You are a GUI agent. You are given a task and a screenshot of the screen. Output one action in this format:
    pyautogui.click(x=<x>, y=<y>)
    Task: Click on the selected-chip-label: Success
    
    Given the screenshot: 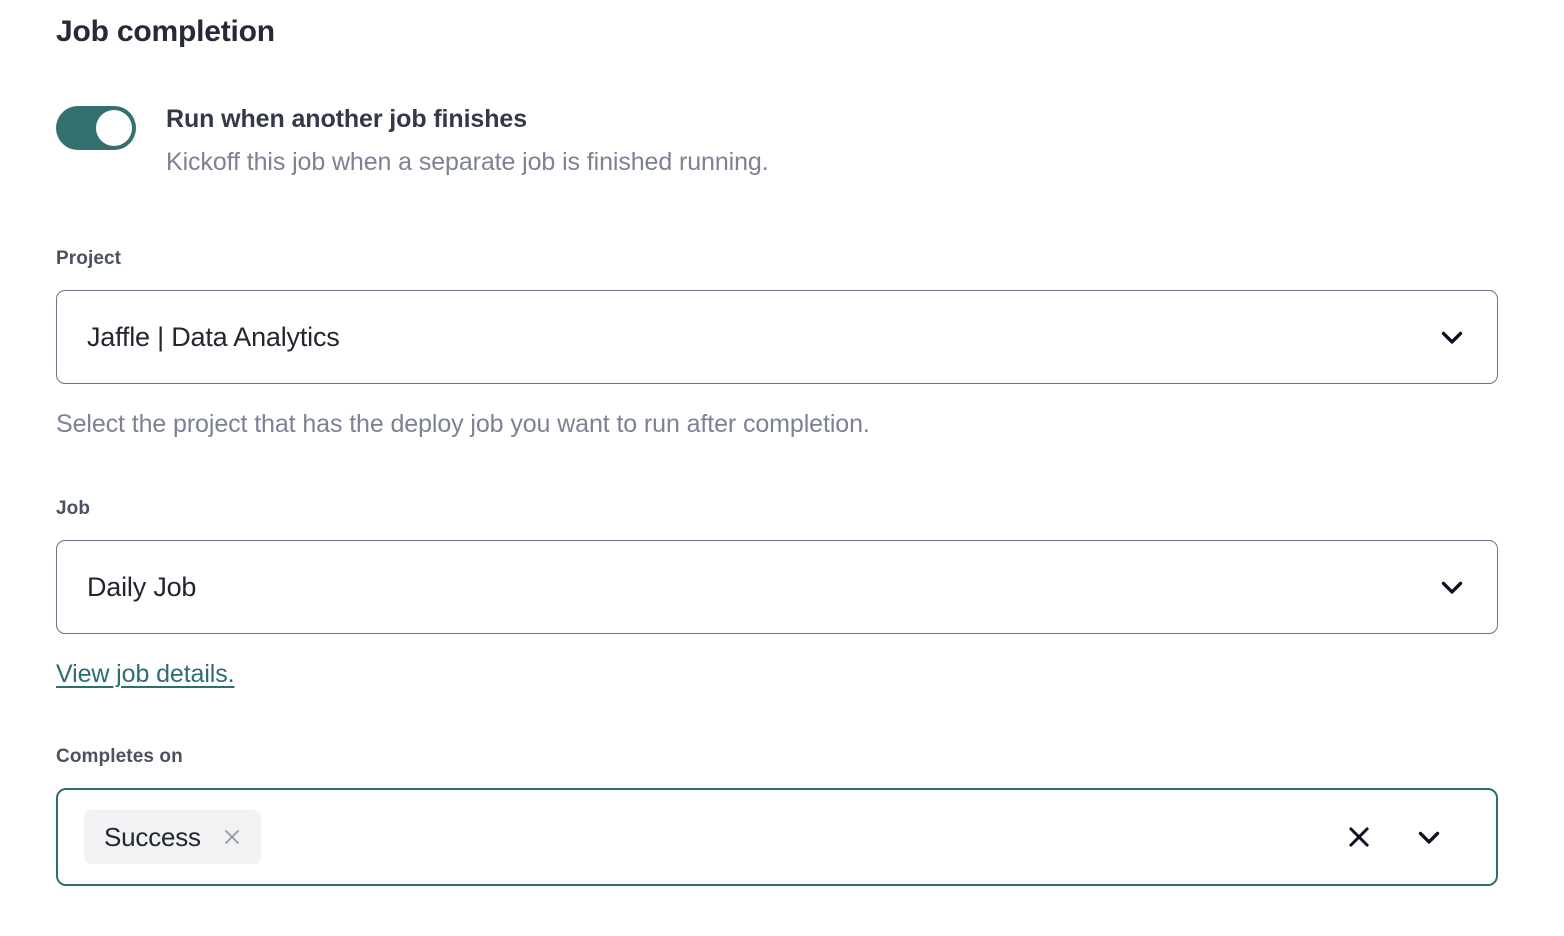 What is the action you would take?
    pyautogui.click(x=152, y=836)
    